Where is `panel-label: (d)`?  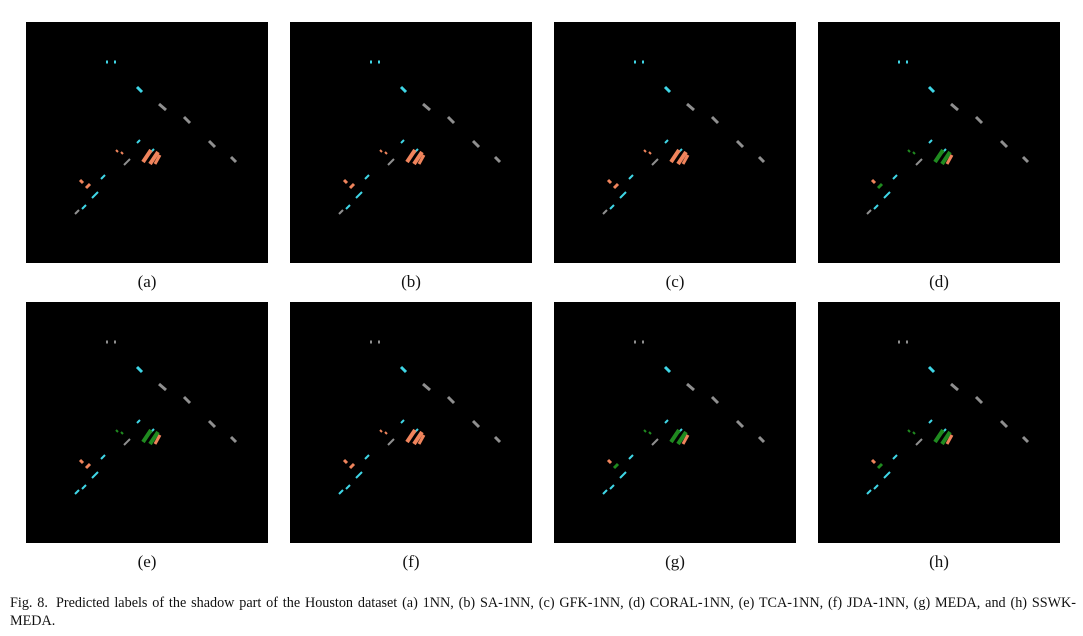 panel-label: (d) is located at coordinates (939, 281).